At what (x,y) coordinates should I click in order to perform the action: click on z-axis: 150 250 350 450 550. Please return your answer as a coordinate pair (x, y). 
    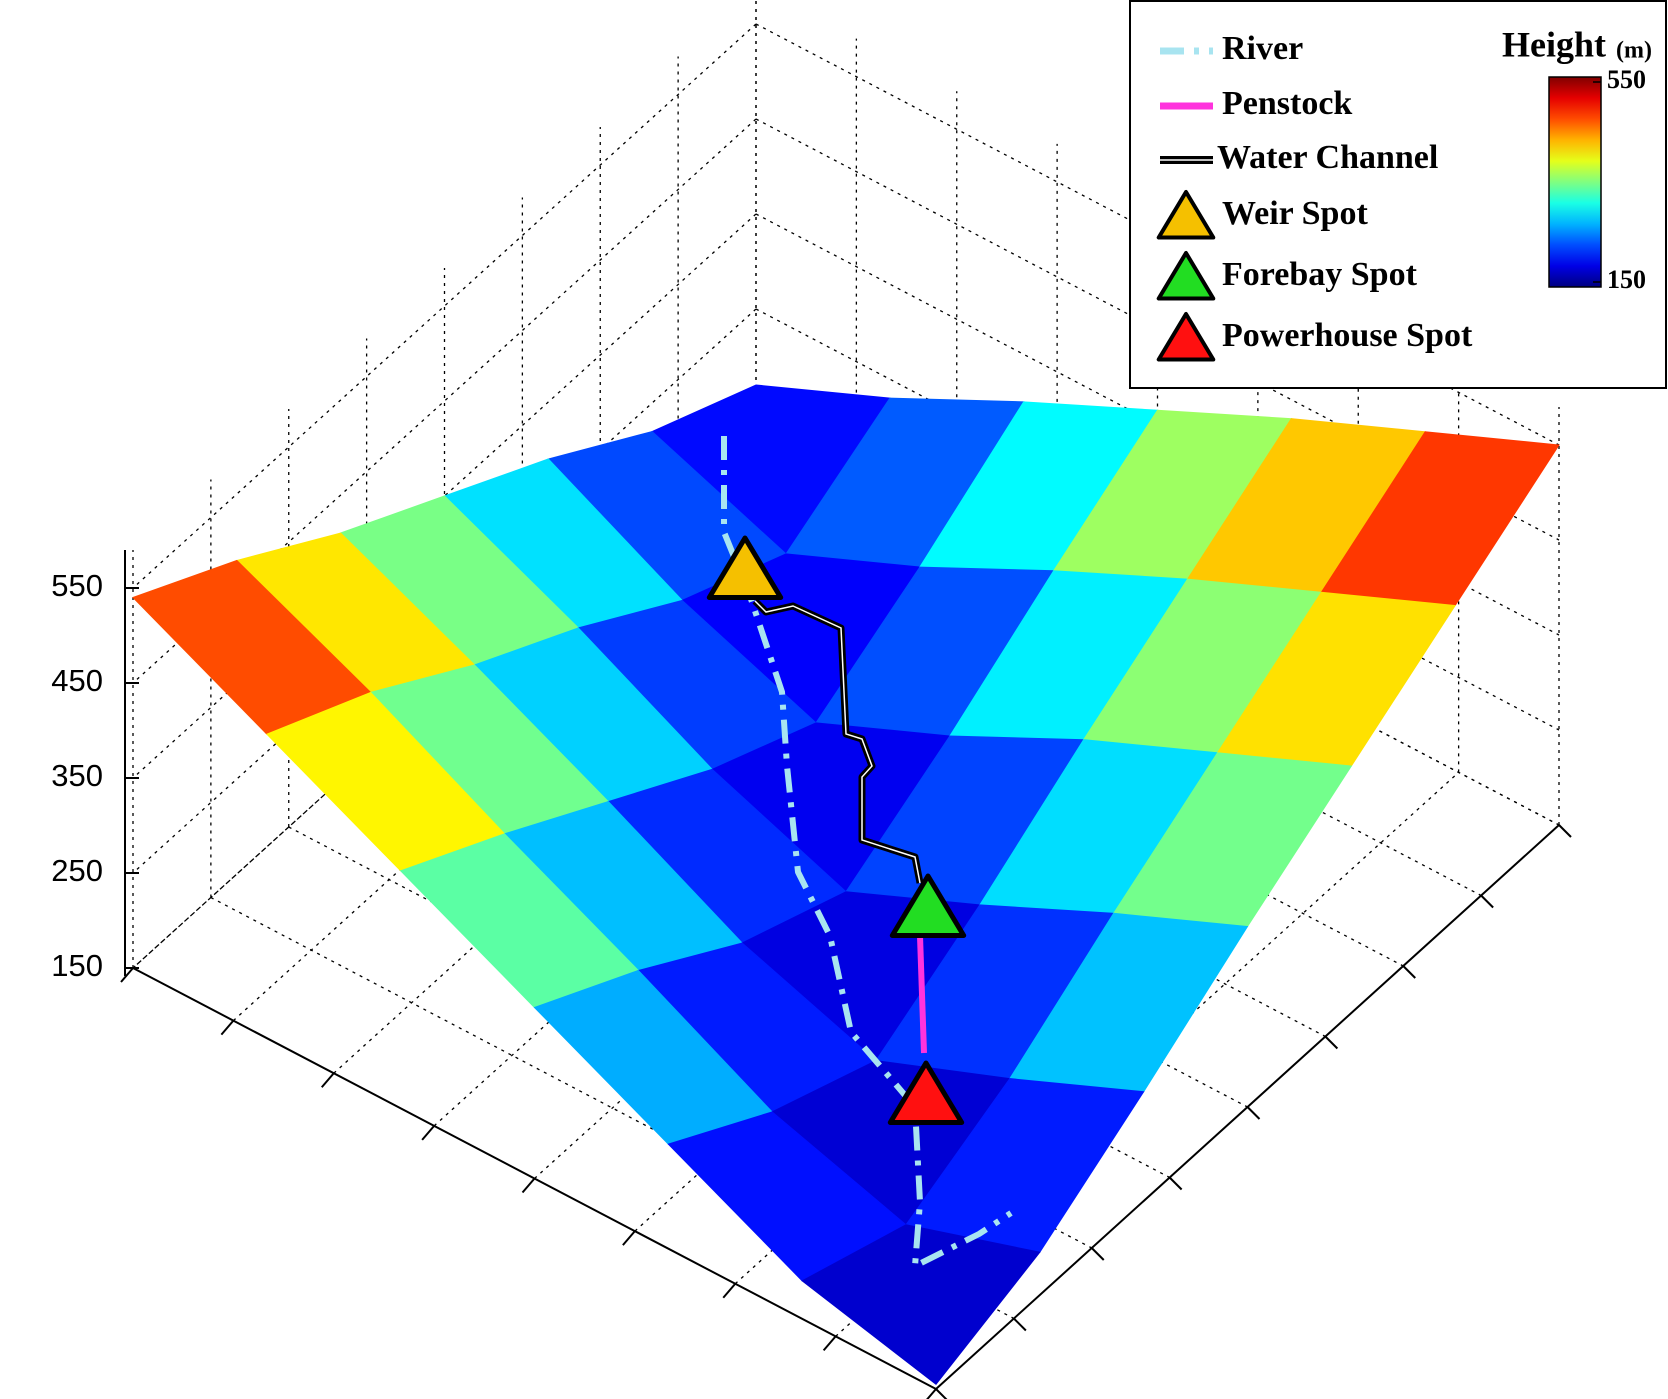
    Looking at the image, I should click on (95, 766).